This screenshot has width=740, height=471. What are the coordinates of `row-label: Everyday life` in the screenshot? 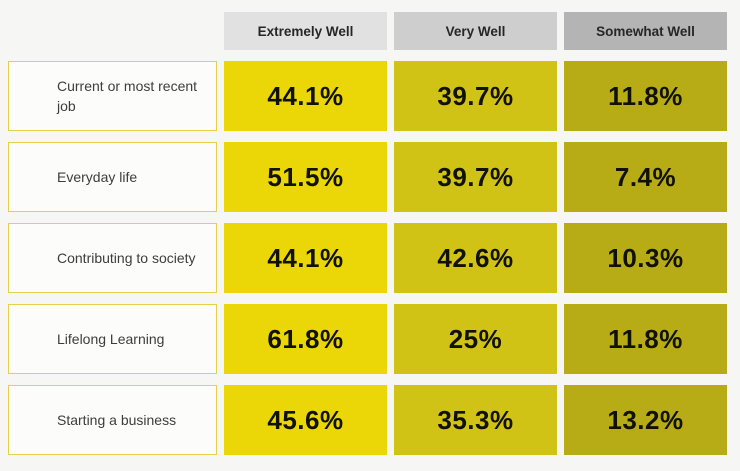 It's located at (112, 177).